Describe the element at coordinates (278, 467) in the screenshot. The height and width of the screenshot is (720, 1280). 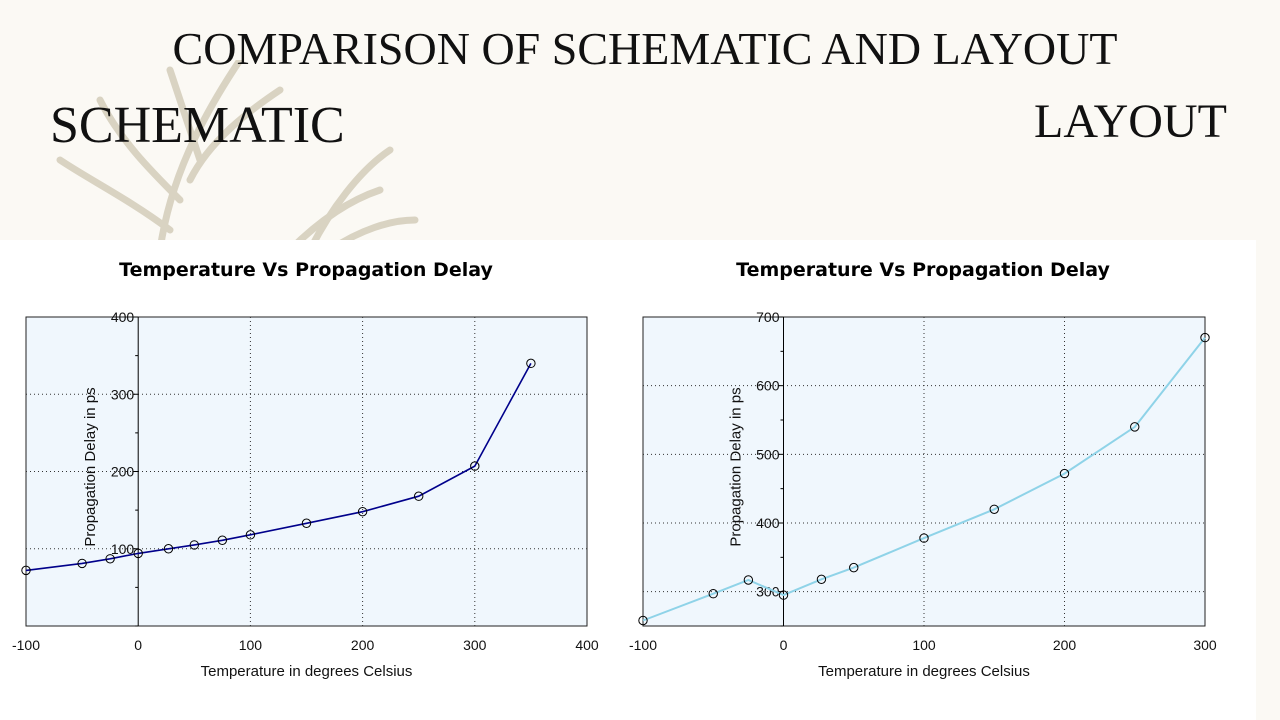
I see `series-line` at that location.